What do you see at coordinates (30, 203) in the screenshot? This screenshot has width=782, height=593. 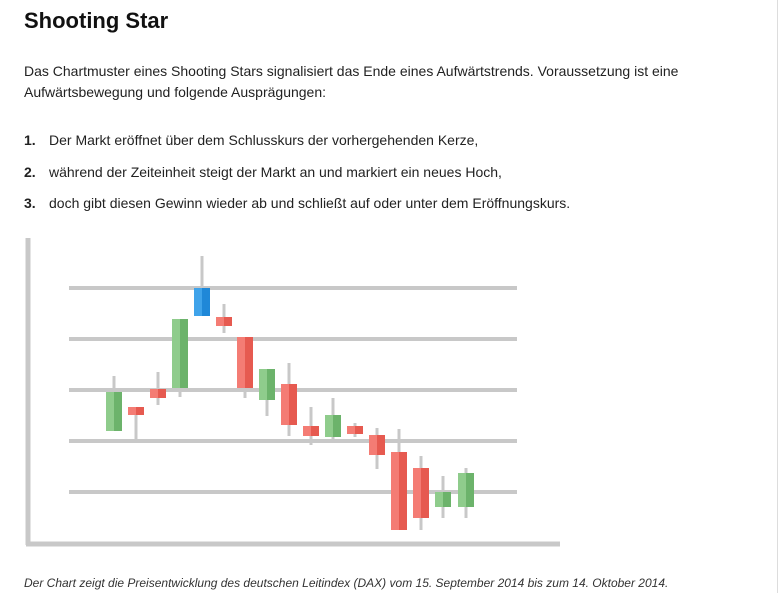 I see `list-number: 3.` at bounding box center [30, 203].